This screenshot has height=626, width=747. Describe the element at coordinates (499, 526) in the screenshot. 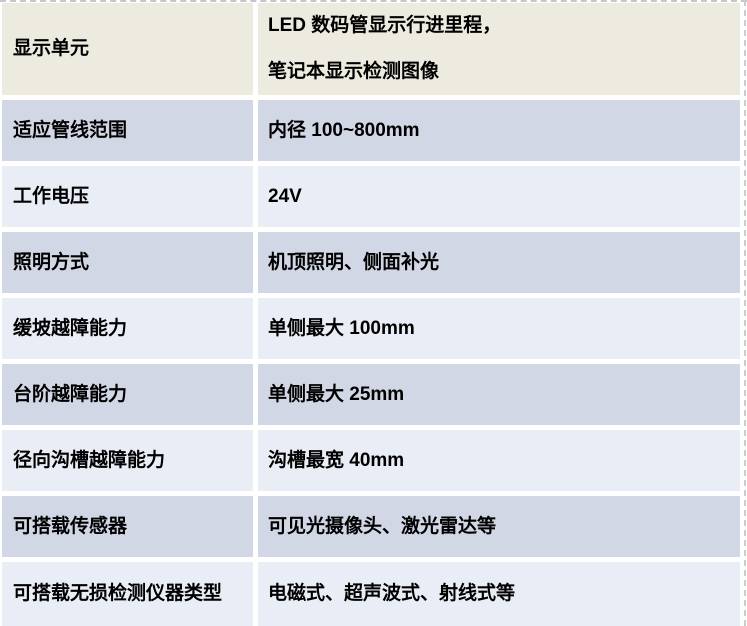

I see `spec-value-cell: 可见光摄像头、激光雷达等` at that location.